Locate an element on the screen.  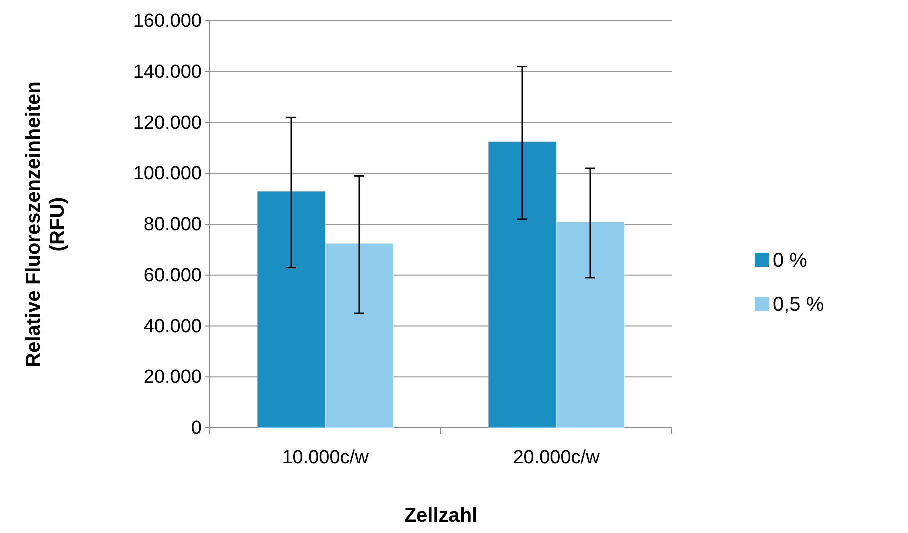
y-tick-label: 80.000 is located at coordinates (173, 225).